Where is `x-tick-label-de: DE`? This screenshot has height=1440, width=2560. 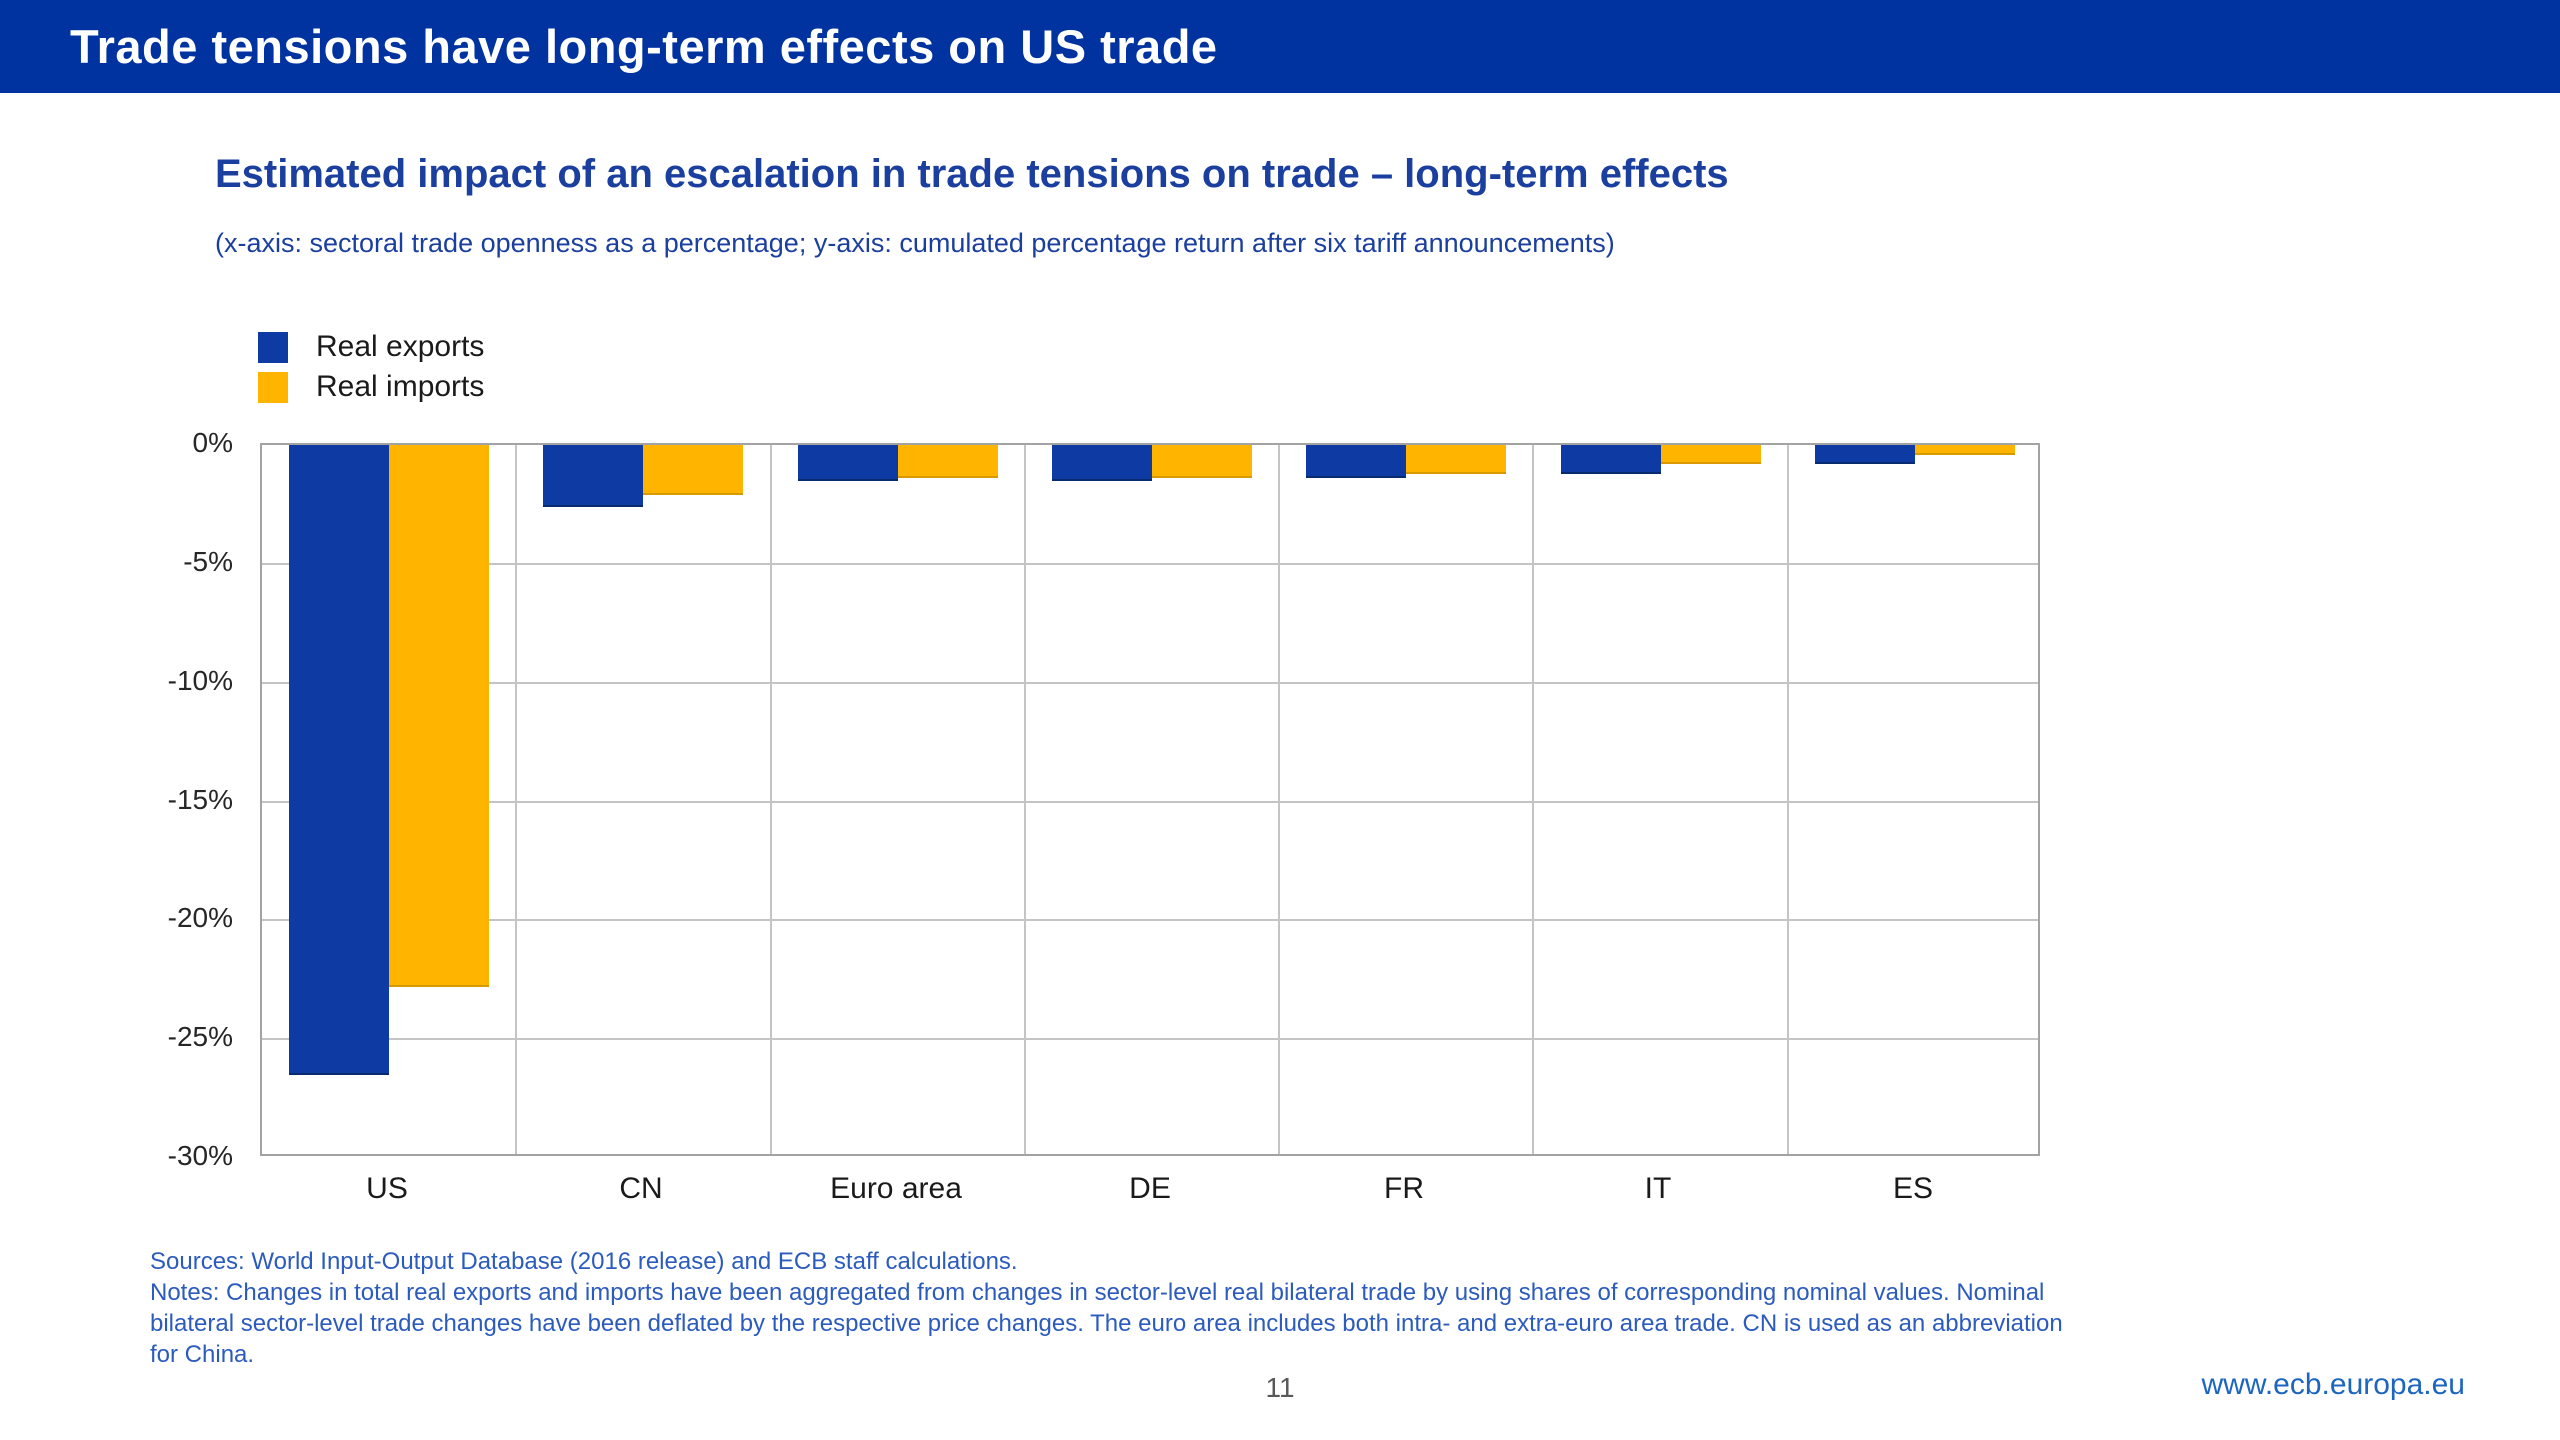
x-tick-label-de: DE is located at coordinates (1150, 1188).